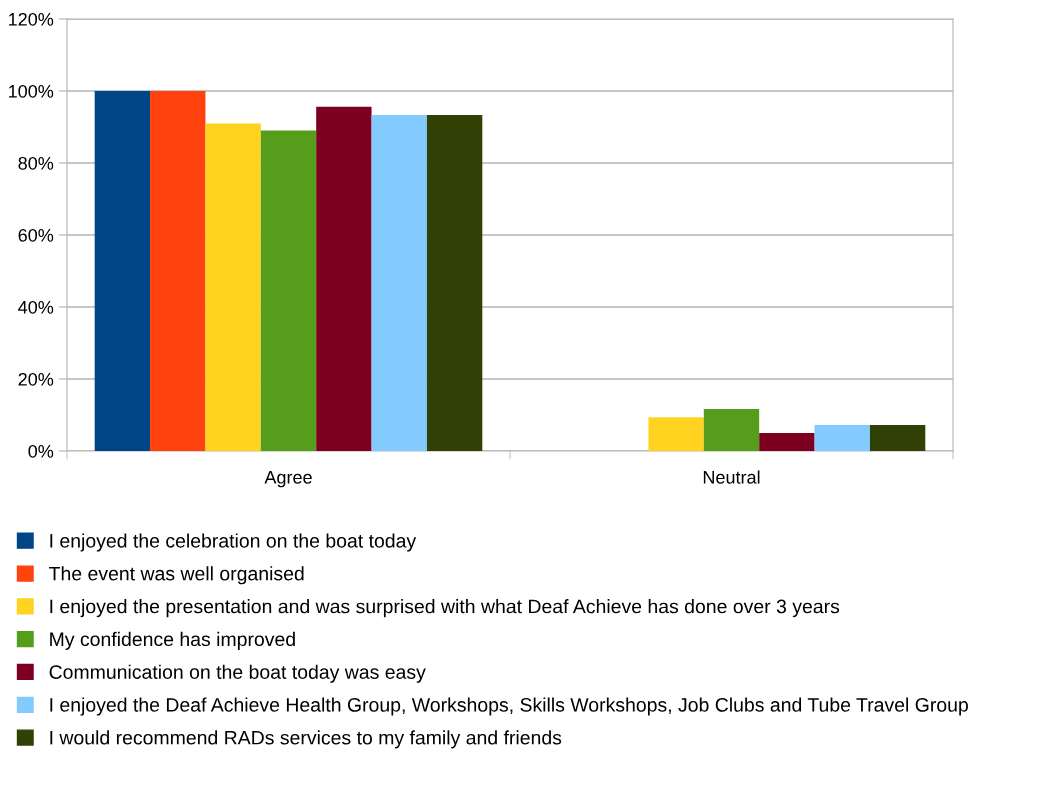  I want to click on y-tick-label: 40%, so click(36, 307).